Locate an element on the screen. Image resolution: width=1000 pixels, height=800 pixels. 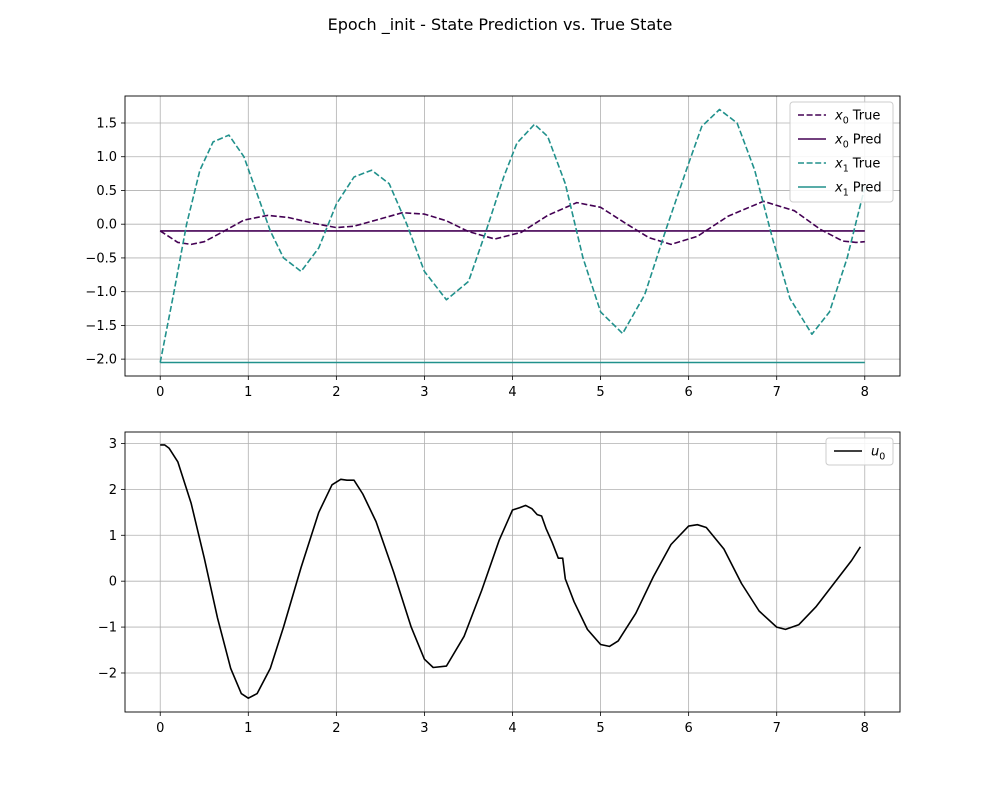
series-line-x0-true is located at coordinates (512, 223).